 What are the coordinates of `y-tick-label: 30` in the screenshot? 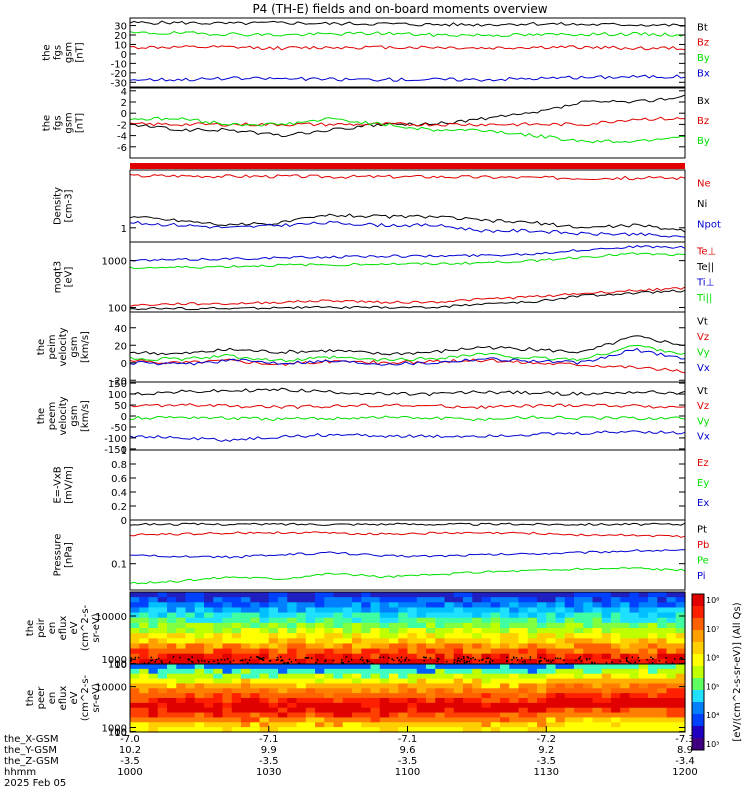 It's located at (120, 27).